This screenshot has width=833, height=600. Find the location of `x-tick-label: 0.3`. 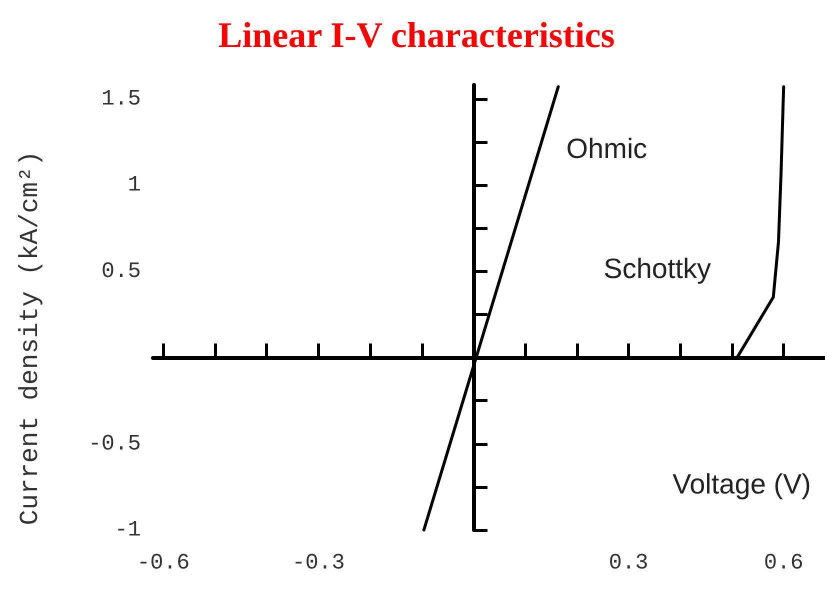

x-tick-label: 0.3 is located at coordinates (628, 563).